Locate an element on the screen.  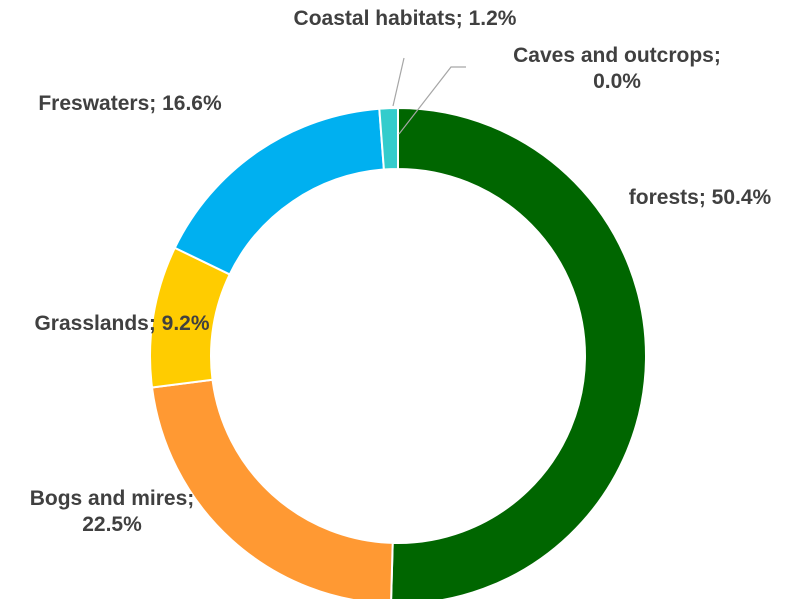
label-grasslands: Grasslands; 9.2% is located at coordinates (121, 323).